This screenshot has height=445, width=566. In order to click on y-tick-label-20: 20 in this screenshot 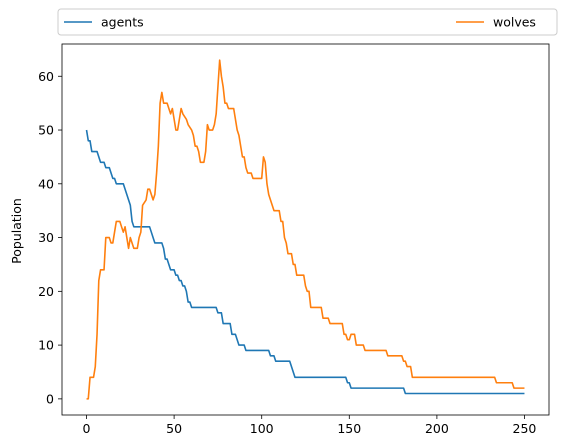, I will do `click(46, 291)`.